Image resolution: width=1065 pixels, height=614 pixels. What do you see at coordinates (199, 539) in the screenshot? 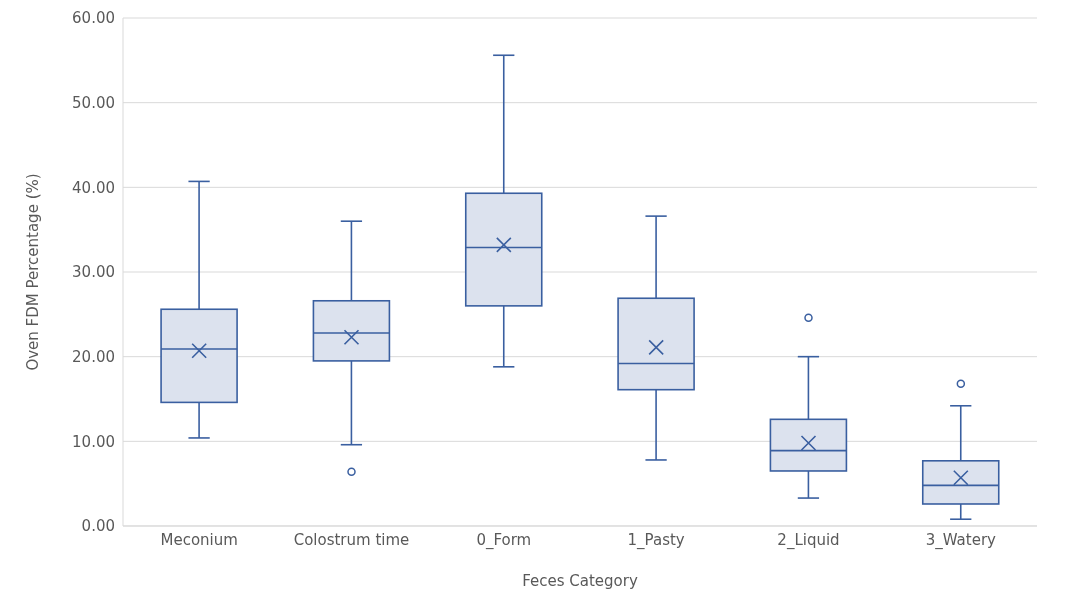
I see `x-tick-label: Meconium` at bounding box center [199, 539].